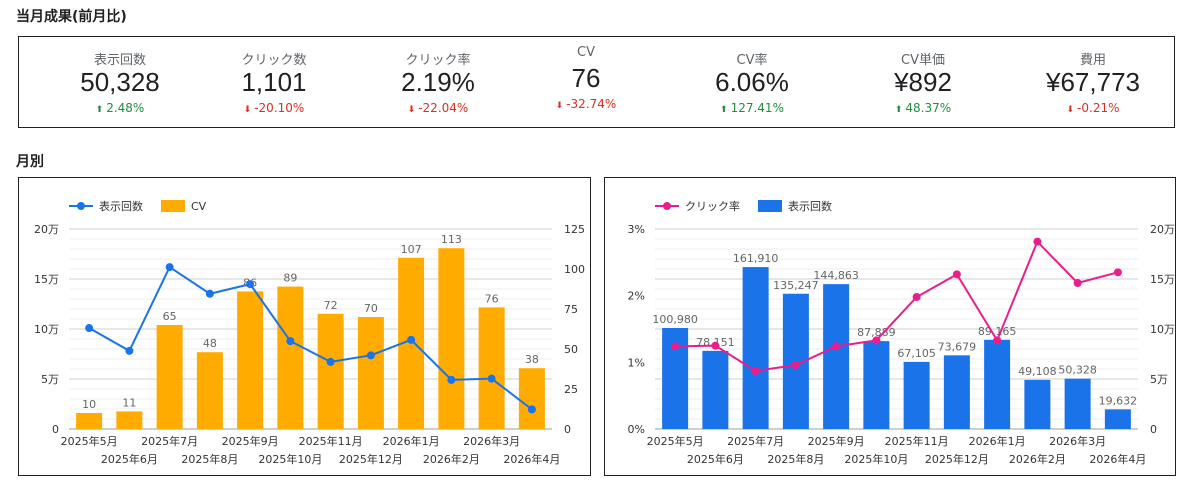 This screenshot has height=486, width=1191. Describe the element at coordinates (586, 52) in the screenshot. I see `kpi-label: CV` at that location.